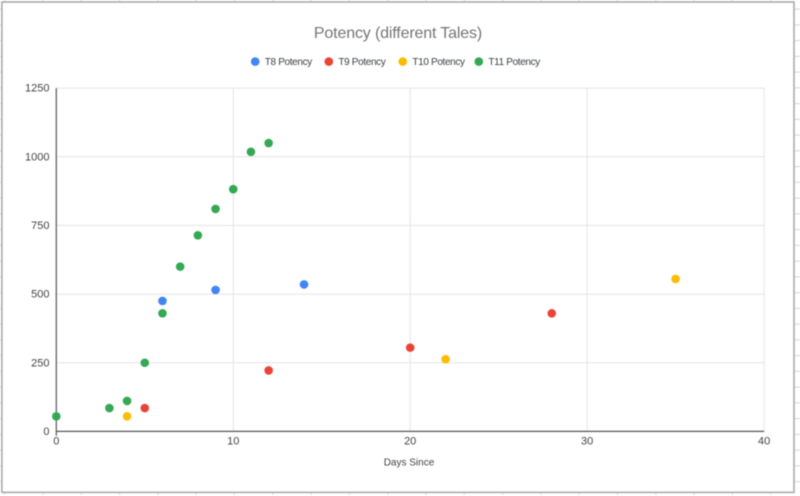 The image size is (800, 496). What do you see at coordinates (37, 89) in the screenshot?
I see `svg-text: 1250` at bounding box center [37, 89].